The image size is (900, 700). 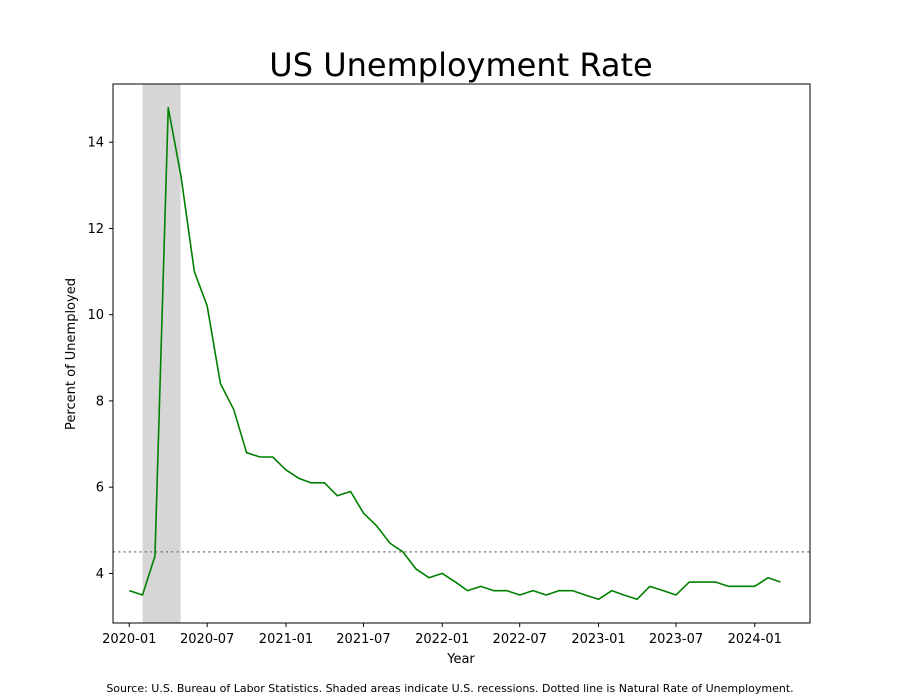 I want to click on x-tick-label: 2023-01, so click(x=598, y=639).